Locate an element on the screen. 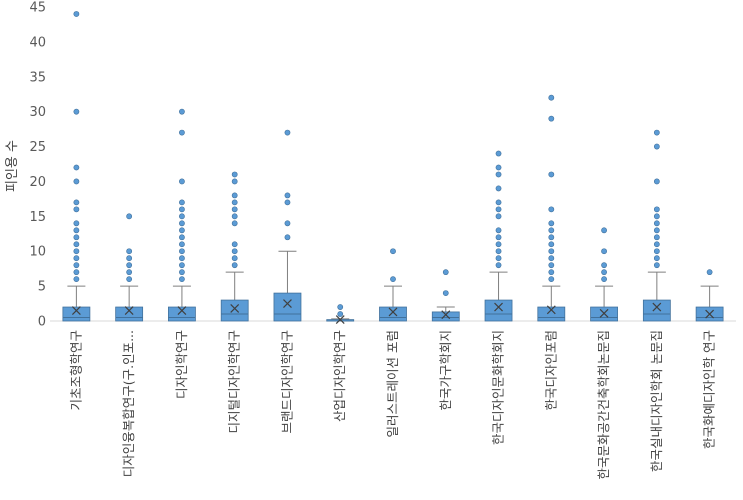 This screenshot has width=743, height=500. x-category-label: 한국디자인포럼 is located at coordinates (550, 370).